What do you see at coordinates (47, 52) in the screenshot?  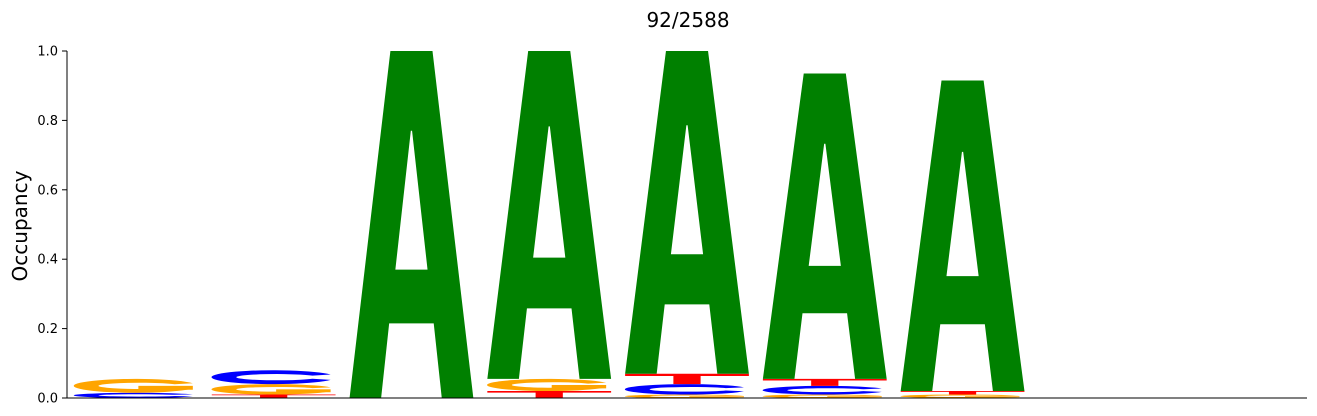 I see `y-tick-label: 1.0` at bounding box center [47, 52].